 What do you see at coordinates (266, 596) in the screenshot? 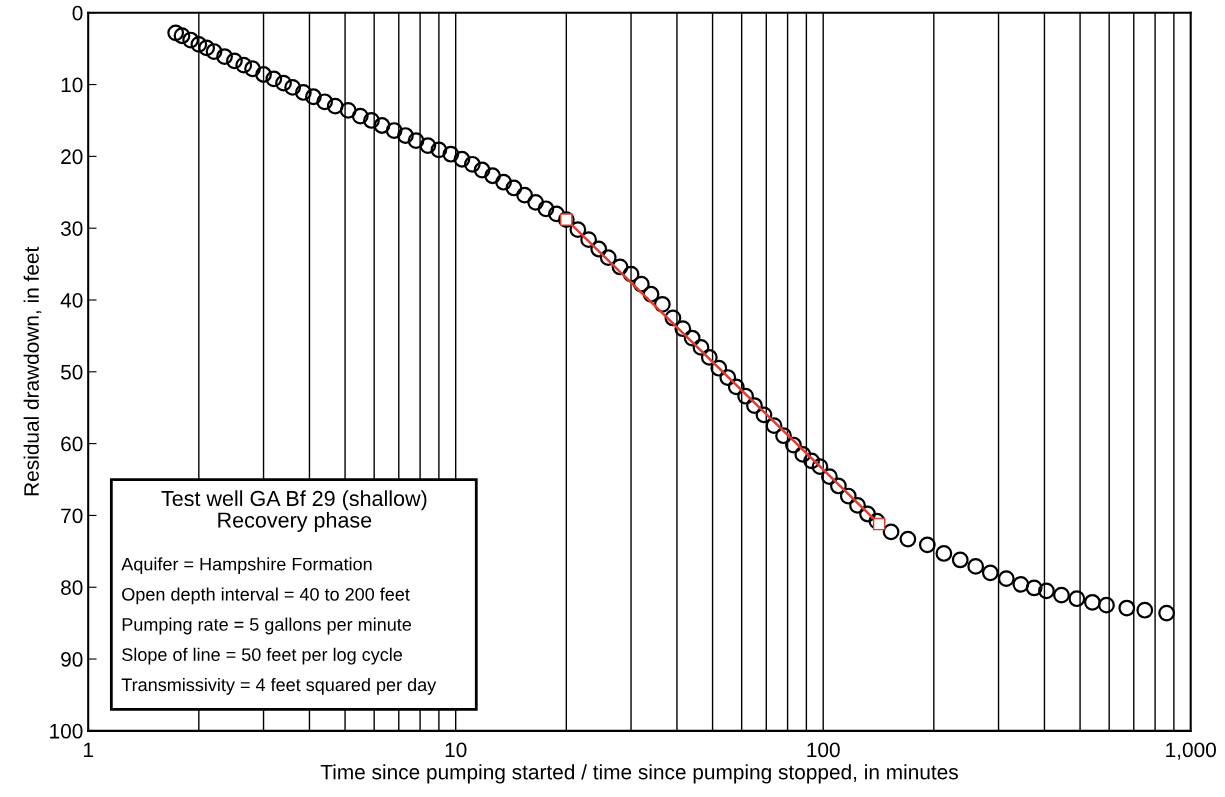
I see `annotation: Open depth interval = 40 to 200 feet` at bounding box center [266, 596].